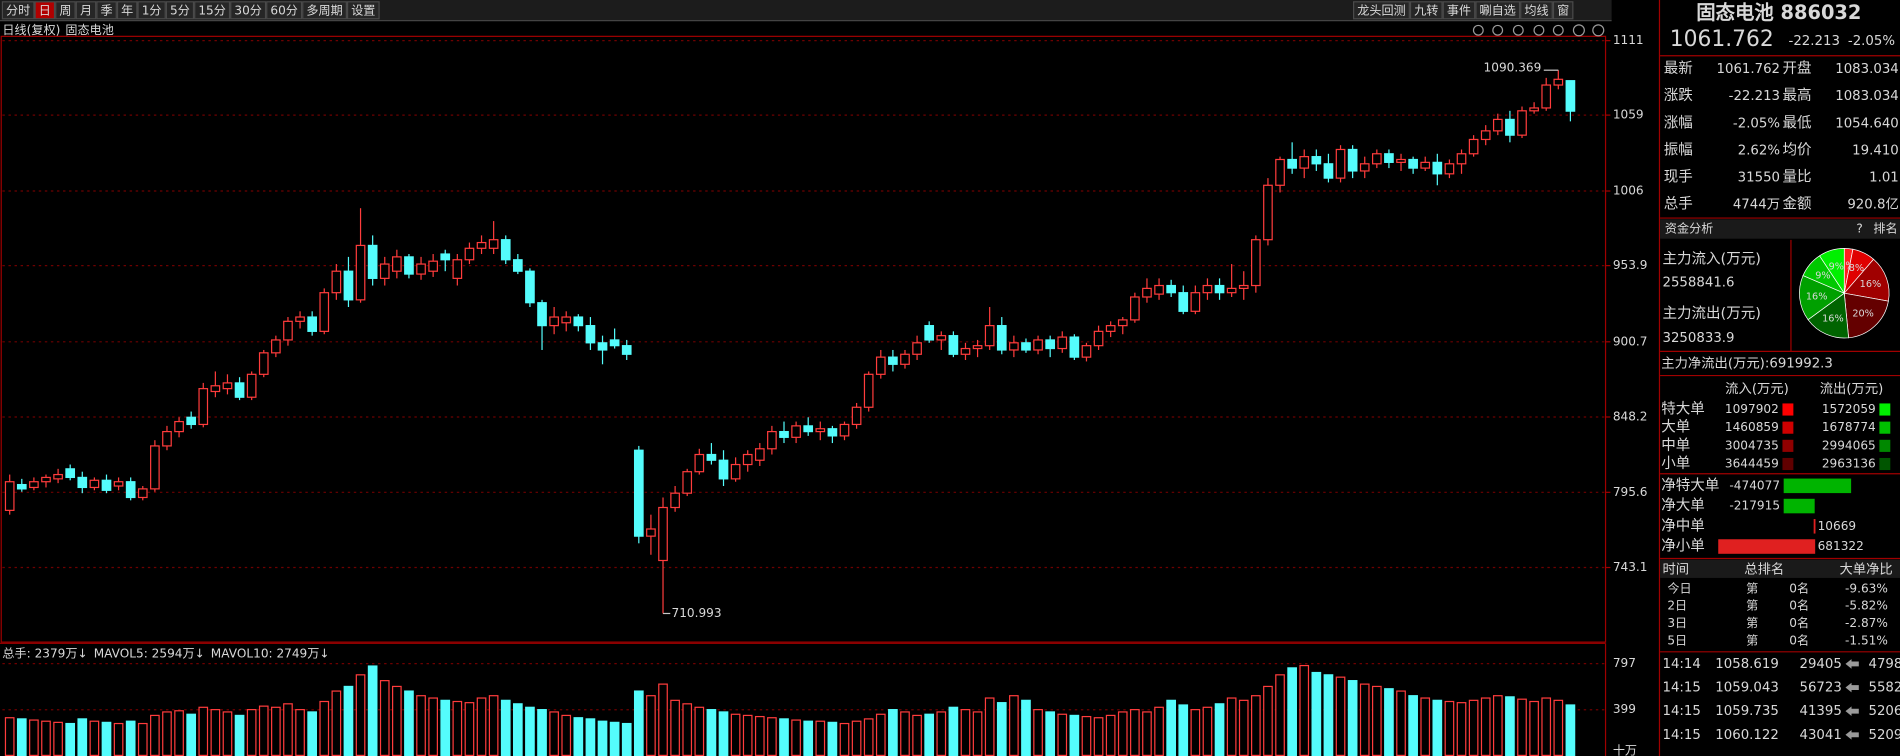  I want to click on toolbar-item: 事件, so click(1459, 10).